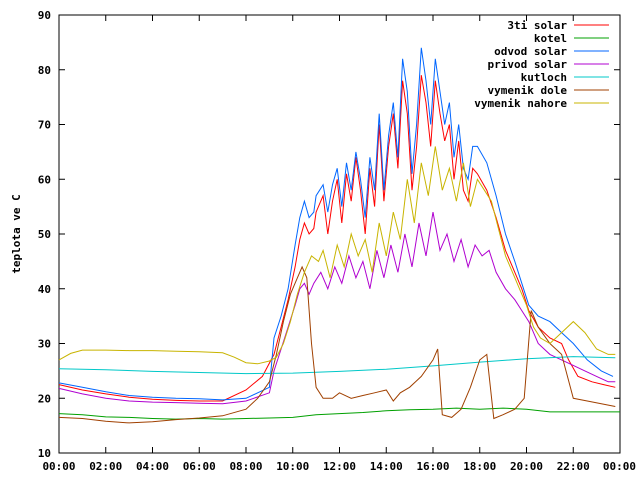 This screenshot has width=640, height=480. I want to click on x-tick-label: 02:00, so click(105, 466).